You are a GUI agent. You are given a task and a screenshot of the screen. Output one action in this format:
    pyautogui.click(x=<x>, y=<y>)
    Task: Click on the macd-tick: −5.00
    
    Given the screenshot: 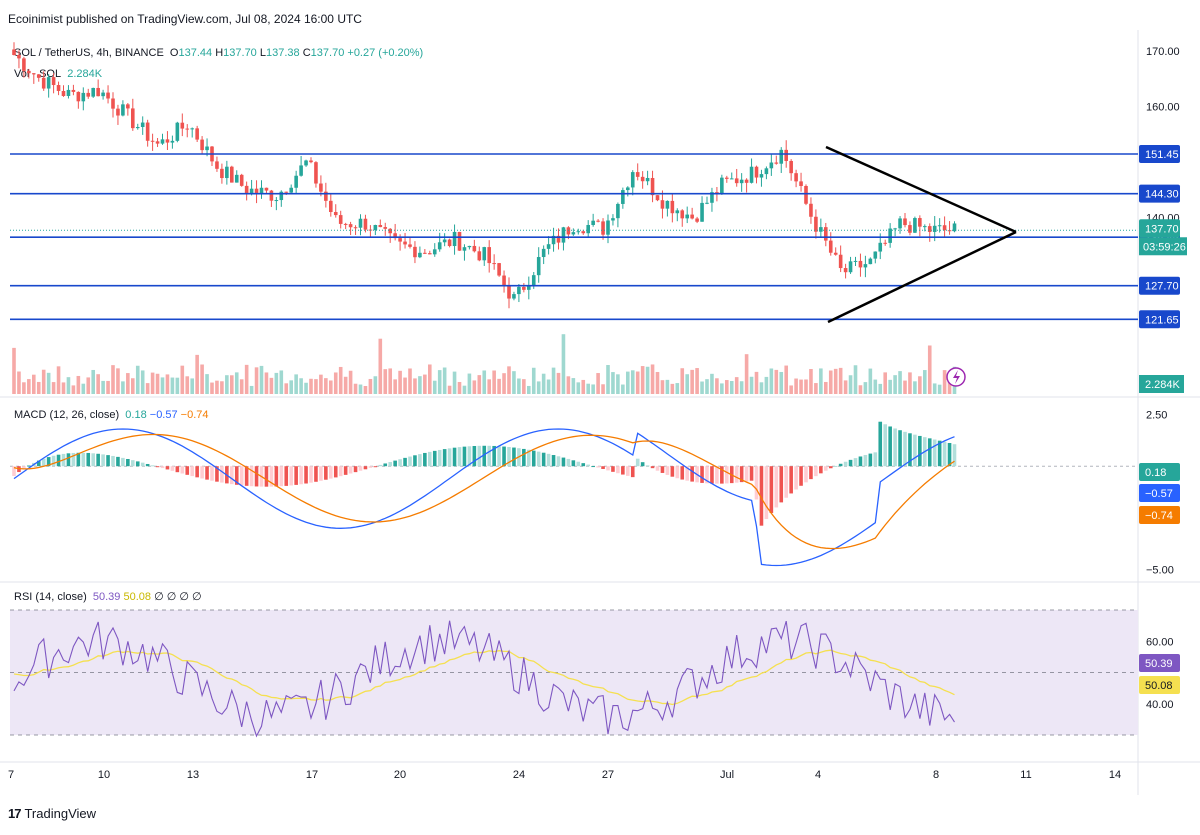 What is the action you would take?
    pyautogui.click(x=1160, y=571)
    